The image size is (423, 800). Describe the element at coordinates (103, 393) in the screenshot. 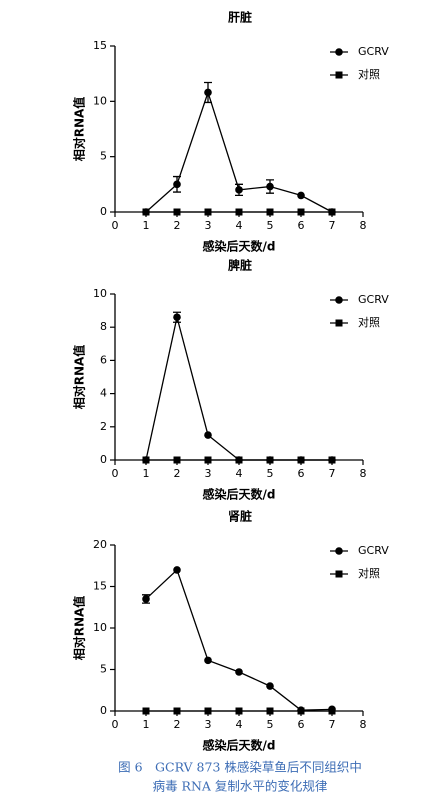

I see `y-tick-label: 4` at that location.